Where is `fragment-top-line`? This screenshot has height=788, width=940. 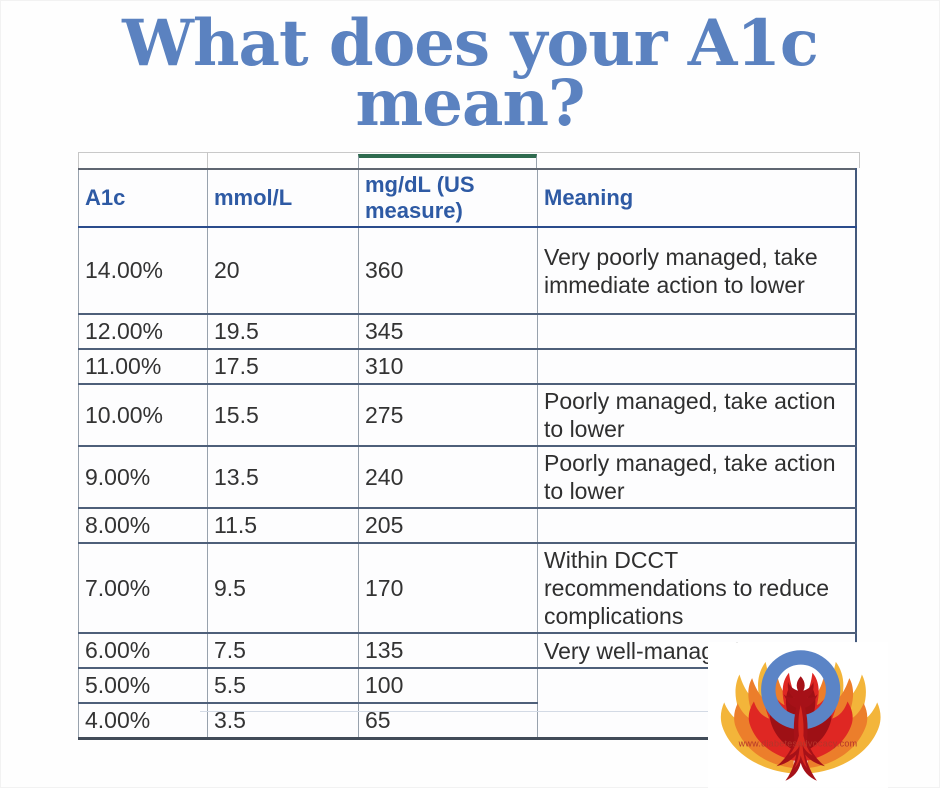
fragment-top-line is located at coordinates (469, 152).